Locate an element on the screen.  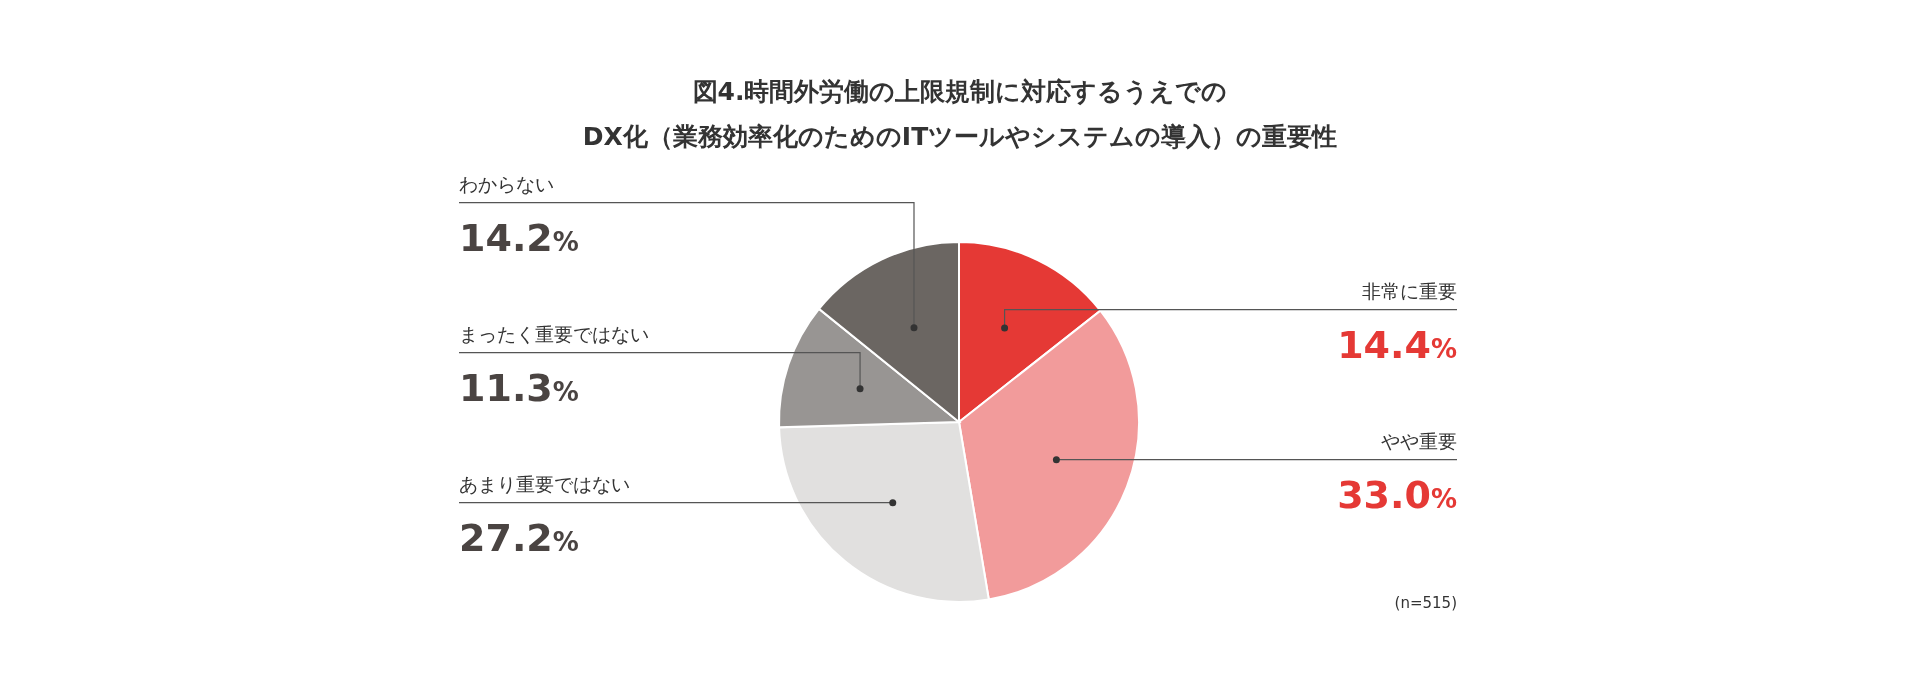
data-label: 33.0% is located at coordinates (1397, 494).